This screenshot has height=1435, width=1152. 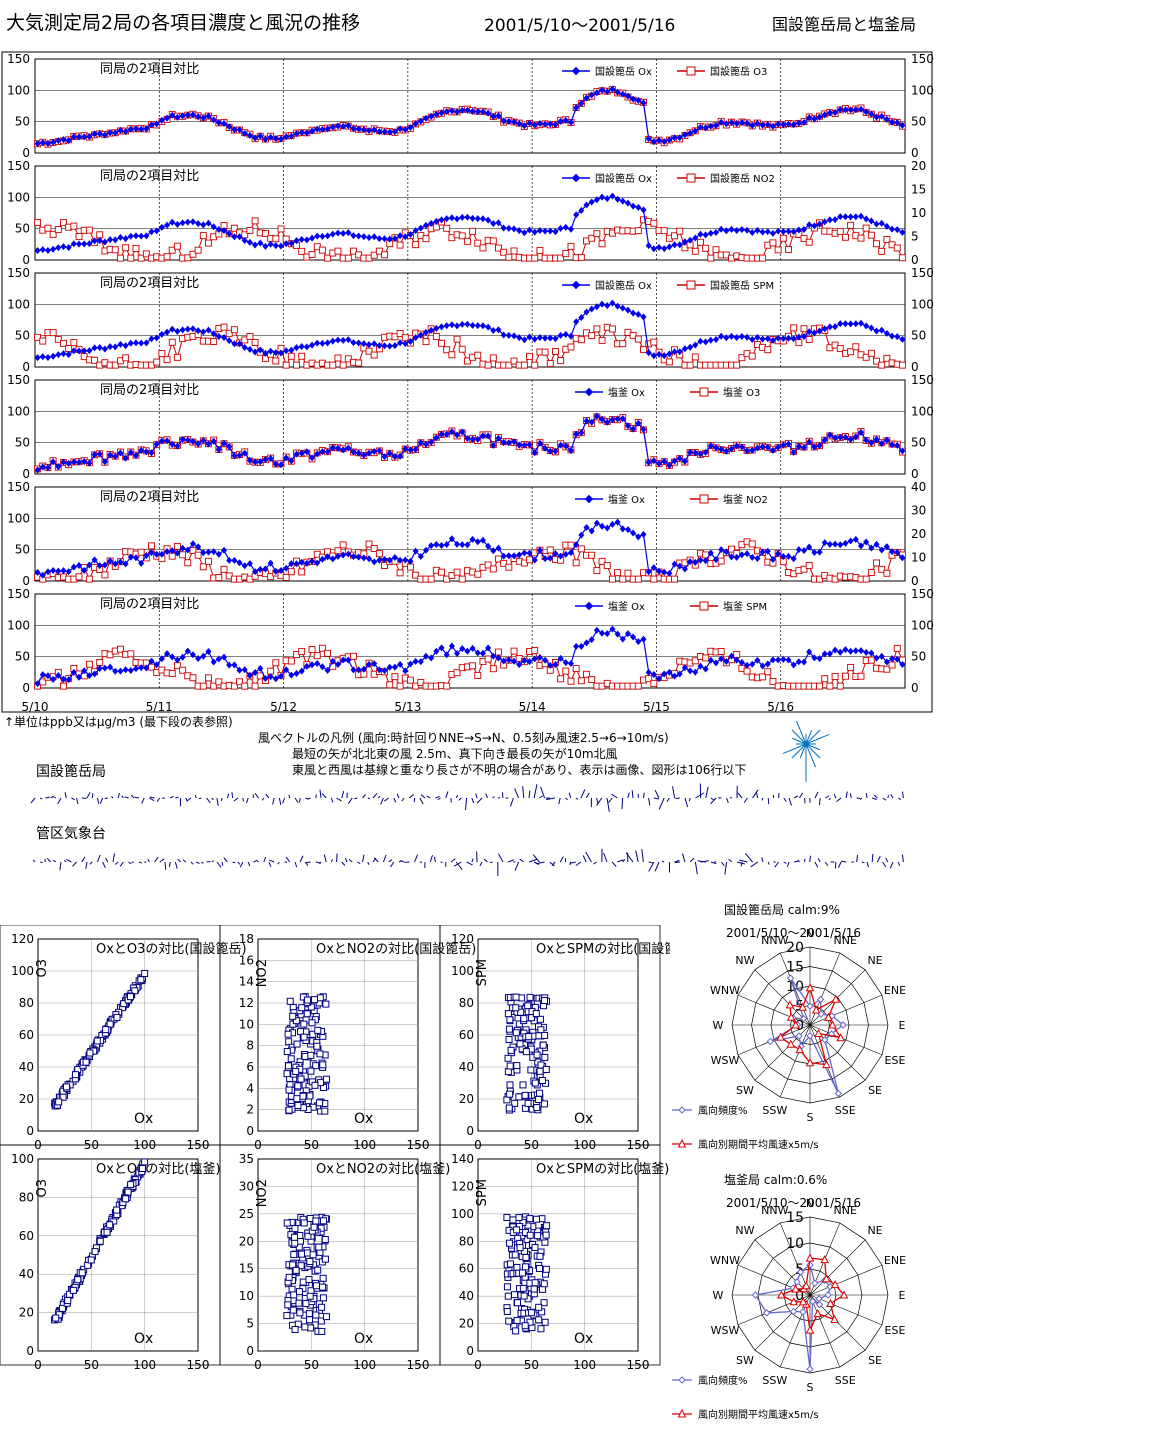 What do you see at coordinates (844, 940) in the screenshot?
I see `rose-direction-label: NNE` at bounding box center [844, 940].